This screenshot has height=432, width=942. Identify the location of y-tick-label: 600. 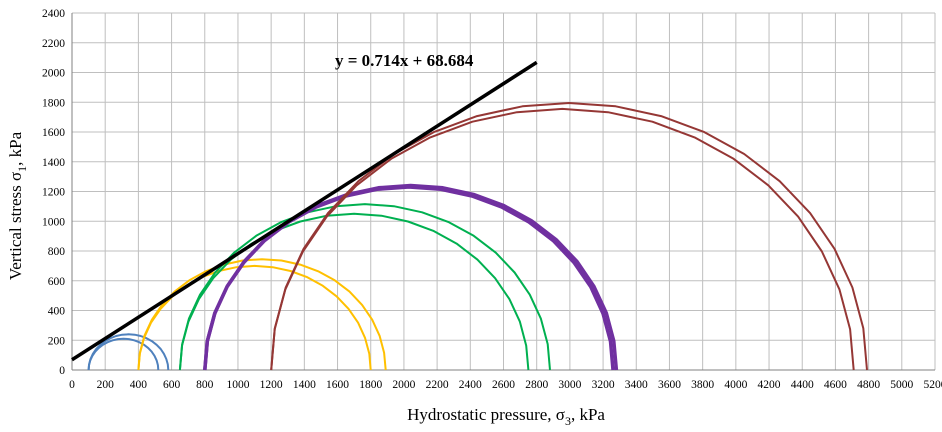
(57, 282).